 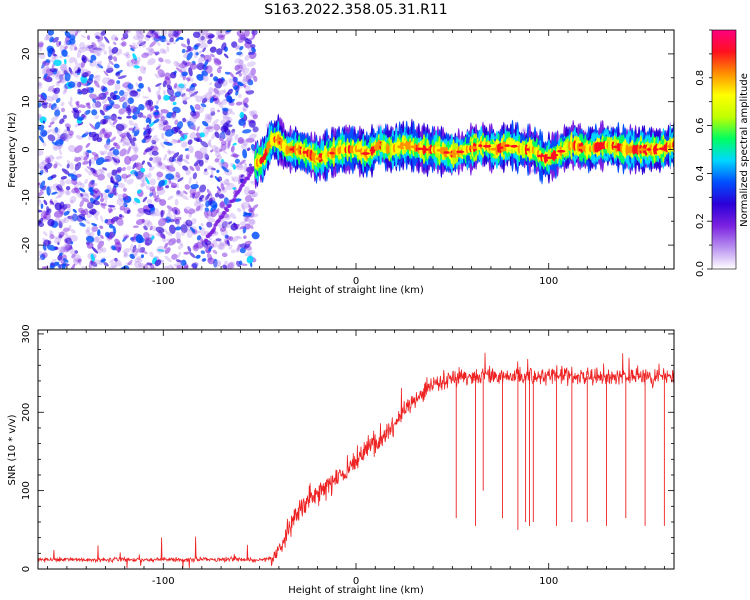 I want to click on spectrogram-x-axis-label: Height of straight line (km), so click(x=356, y=290).